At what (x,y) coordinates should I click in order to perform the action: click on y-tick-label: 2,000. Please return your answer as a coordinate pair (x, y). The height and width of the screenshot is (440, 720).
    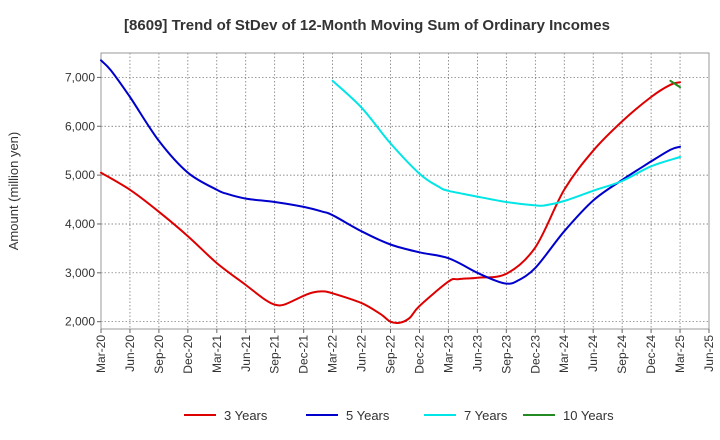
    Looking at the image, I should click on (80, 322).